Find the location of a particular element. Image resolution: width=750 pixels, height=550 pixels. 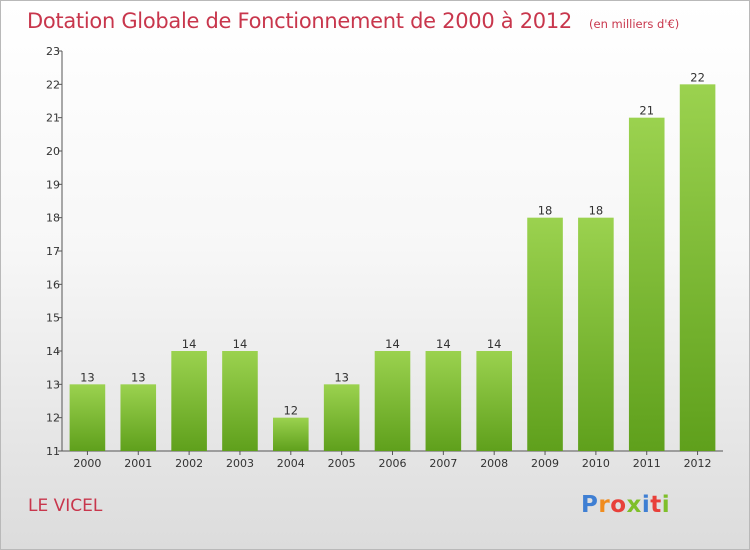

x-tick-label: 2008 is located at coordinates (494, 463).